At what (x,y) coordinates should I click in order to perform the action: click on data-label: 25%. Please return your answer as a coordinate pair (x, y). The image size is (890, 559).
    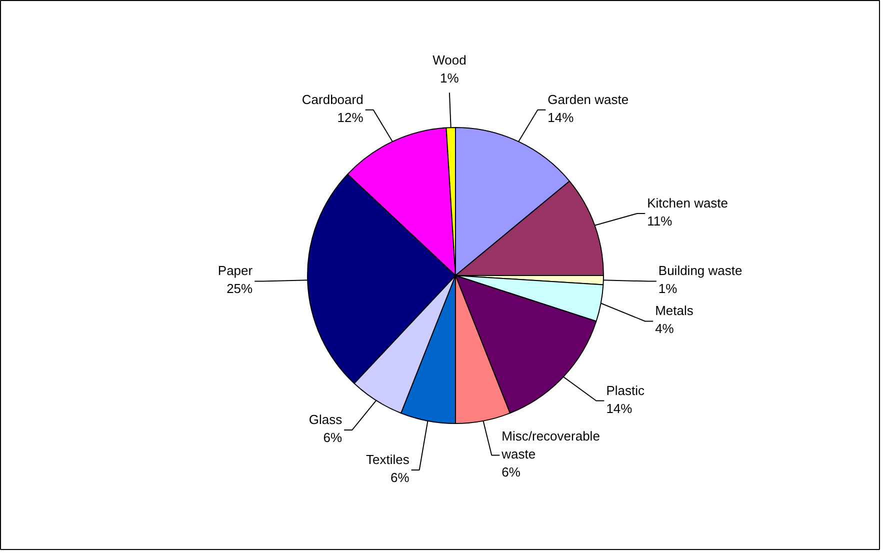
    Looking at the image, I should click on (240, 288).